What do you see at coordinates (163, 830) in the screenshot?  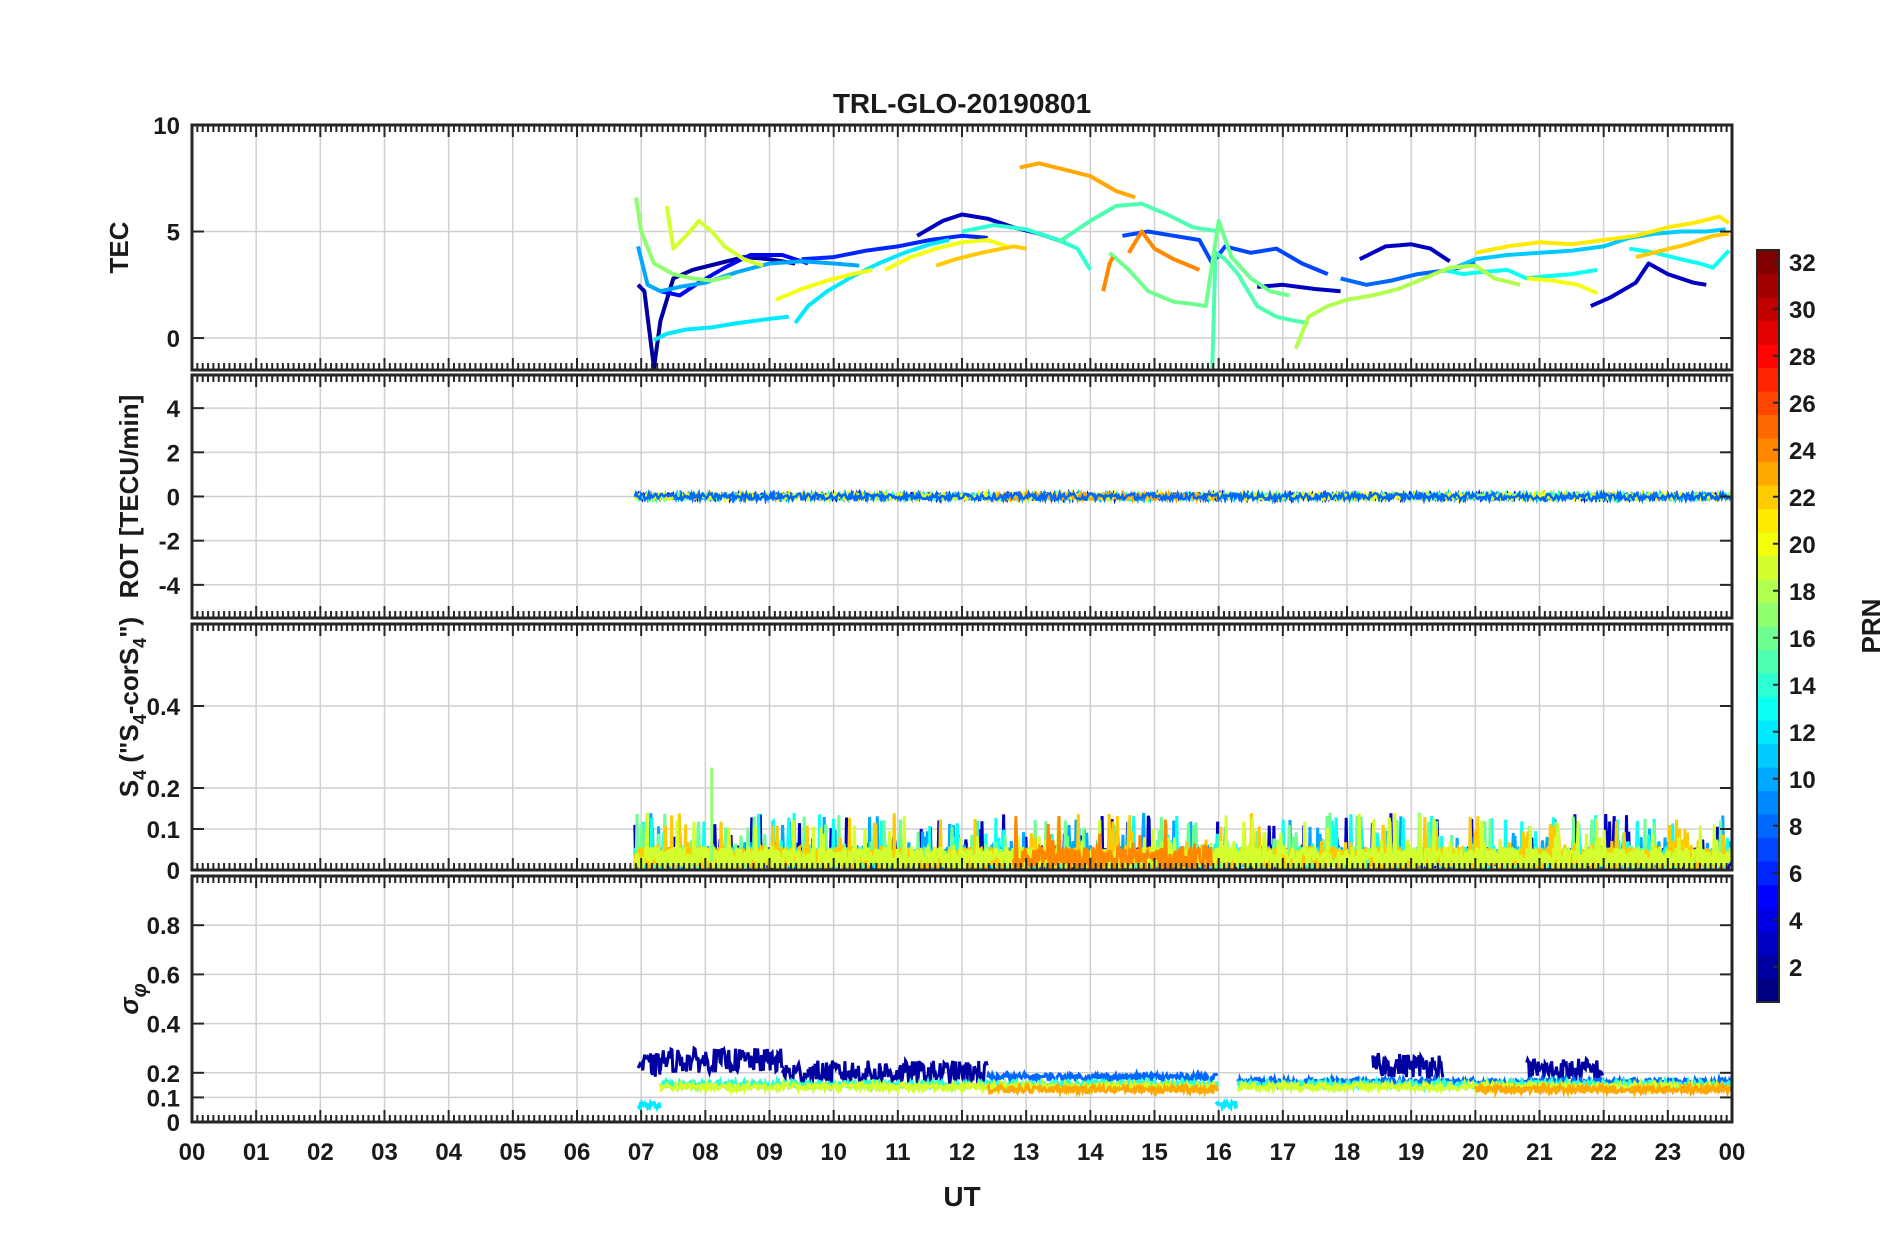 I see `y-tick-label: 0.1` at bounding box center [163, 830].